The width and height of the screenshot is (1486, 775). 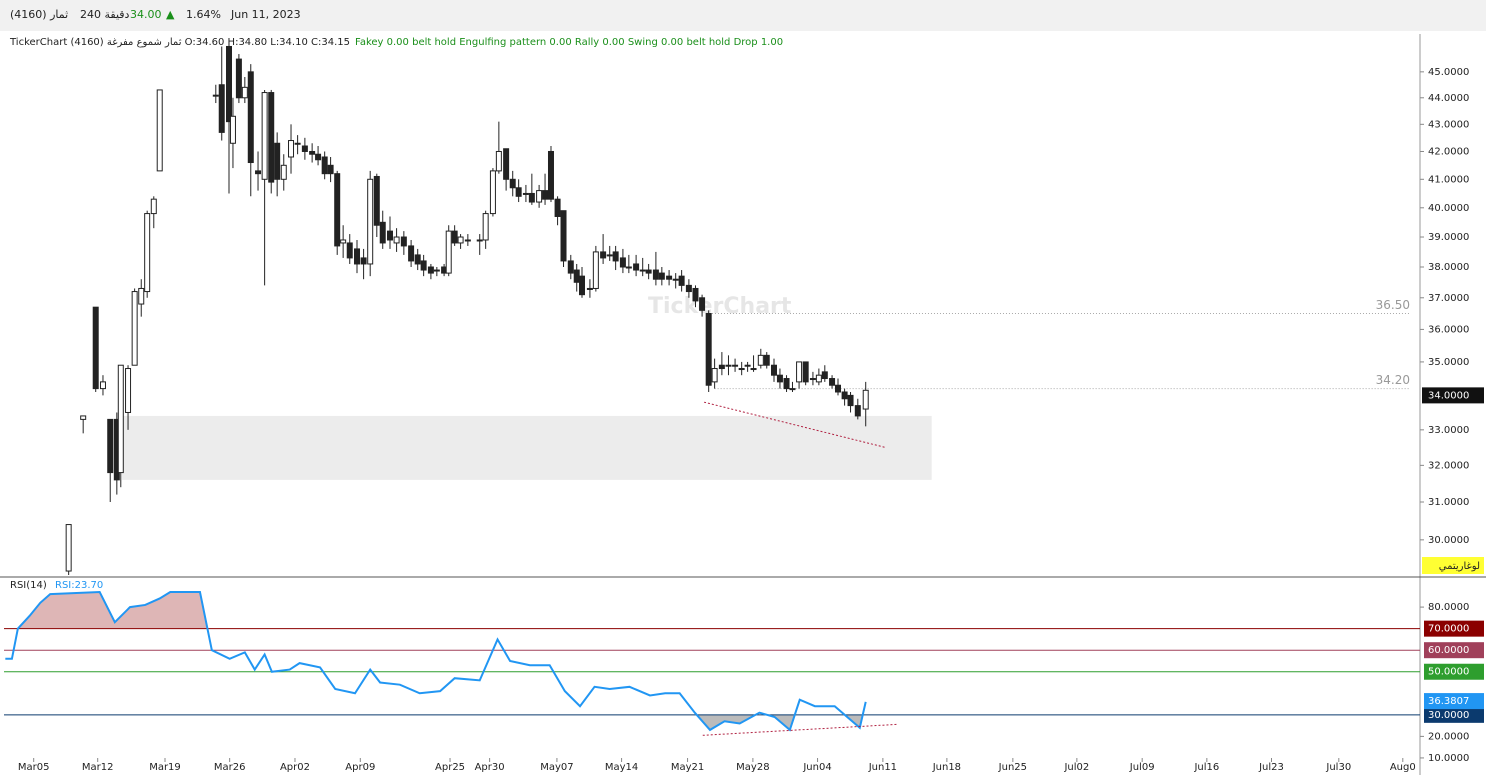 What do you see at coordinates (1448, 151) in the screenshot?
I see `y-tick-label: 42.0000` at bounding box center [1448, 151].